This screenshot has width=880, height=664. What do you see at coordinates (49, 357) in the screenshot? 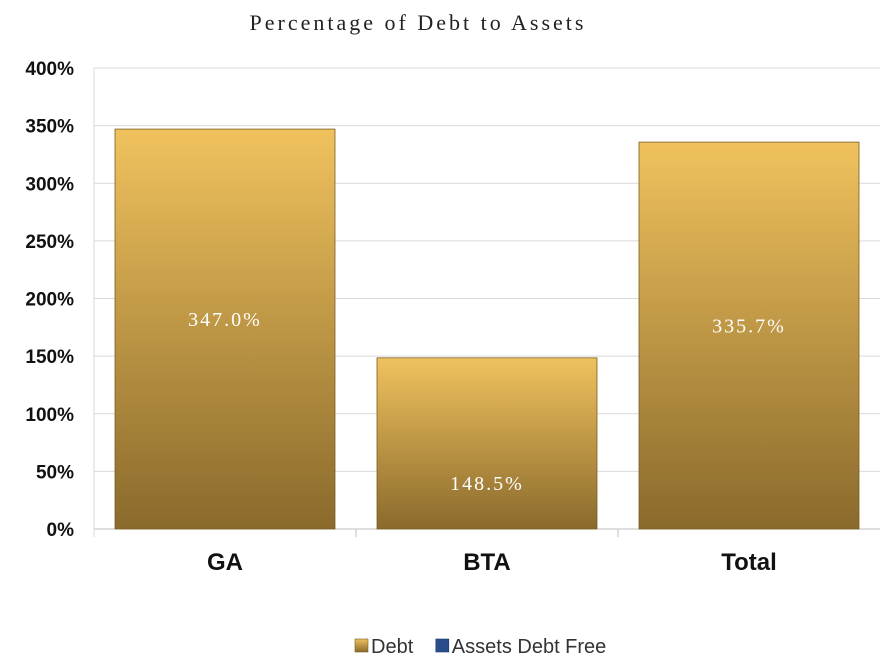
I see `y-tick-label: 150%` at bounding box center [49, 357].